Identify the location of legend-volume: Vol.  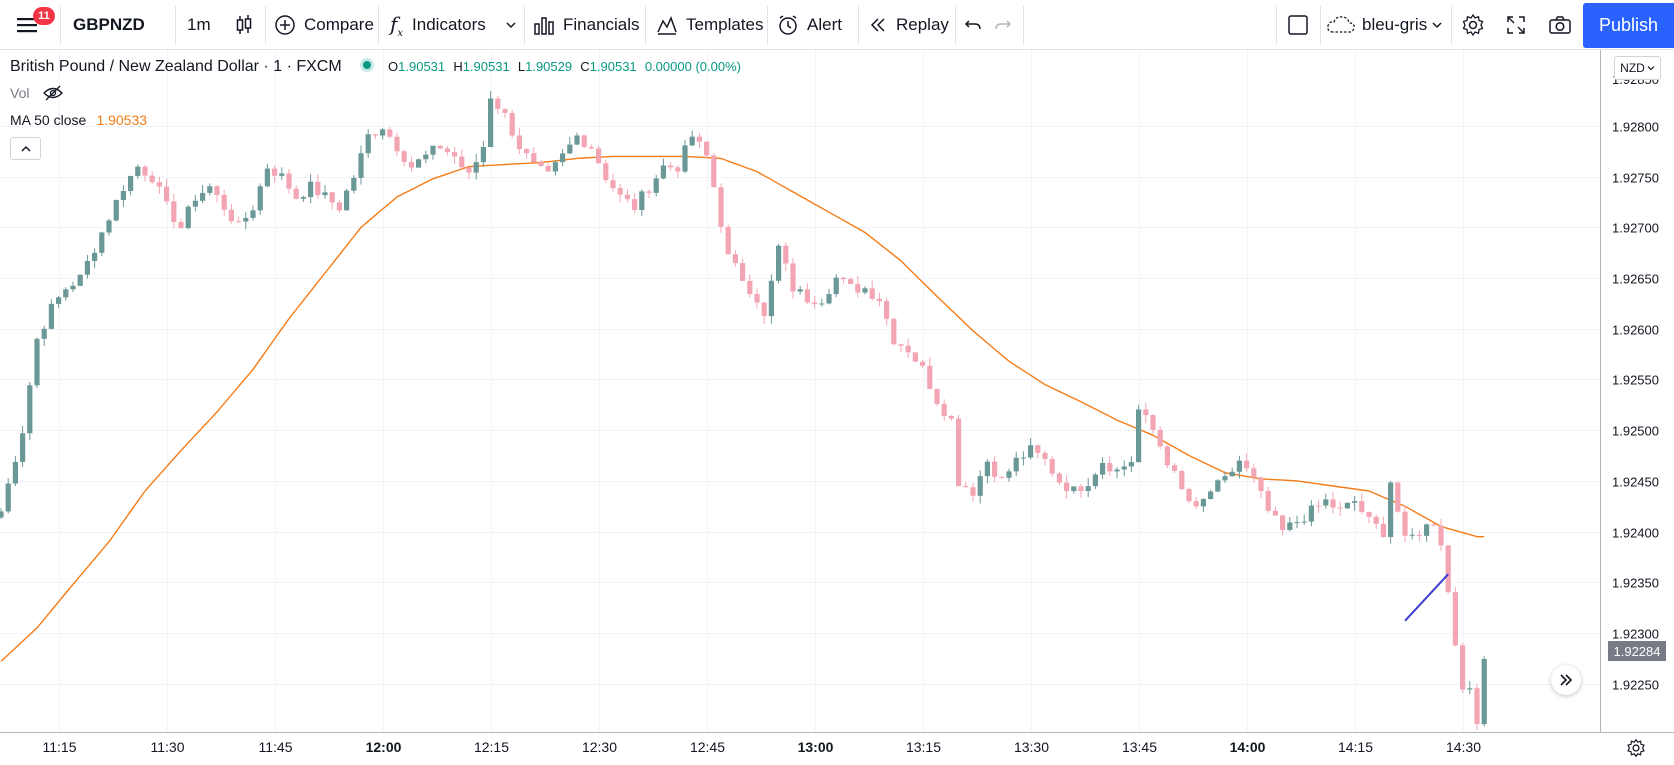
(37, 93).